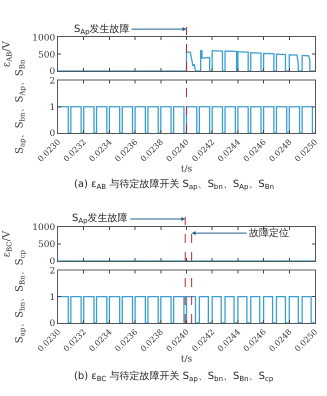  What do you see at coordinates (174, 185) in the screenshot?
I see `text: (a) ε$_{AB}$ 与待定故障开关 S$_{ap}$、S$_{bn}$、S$_{Ap}$、S$_{Bn}$` at bounding box center [174, 185].